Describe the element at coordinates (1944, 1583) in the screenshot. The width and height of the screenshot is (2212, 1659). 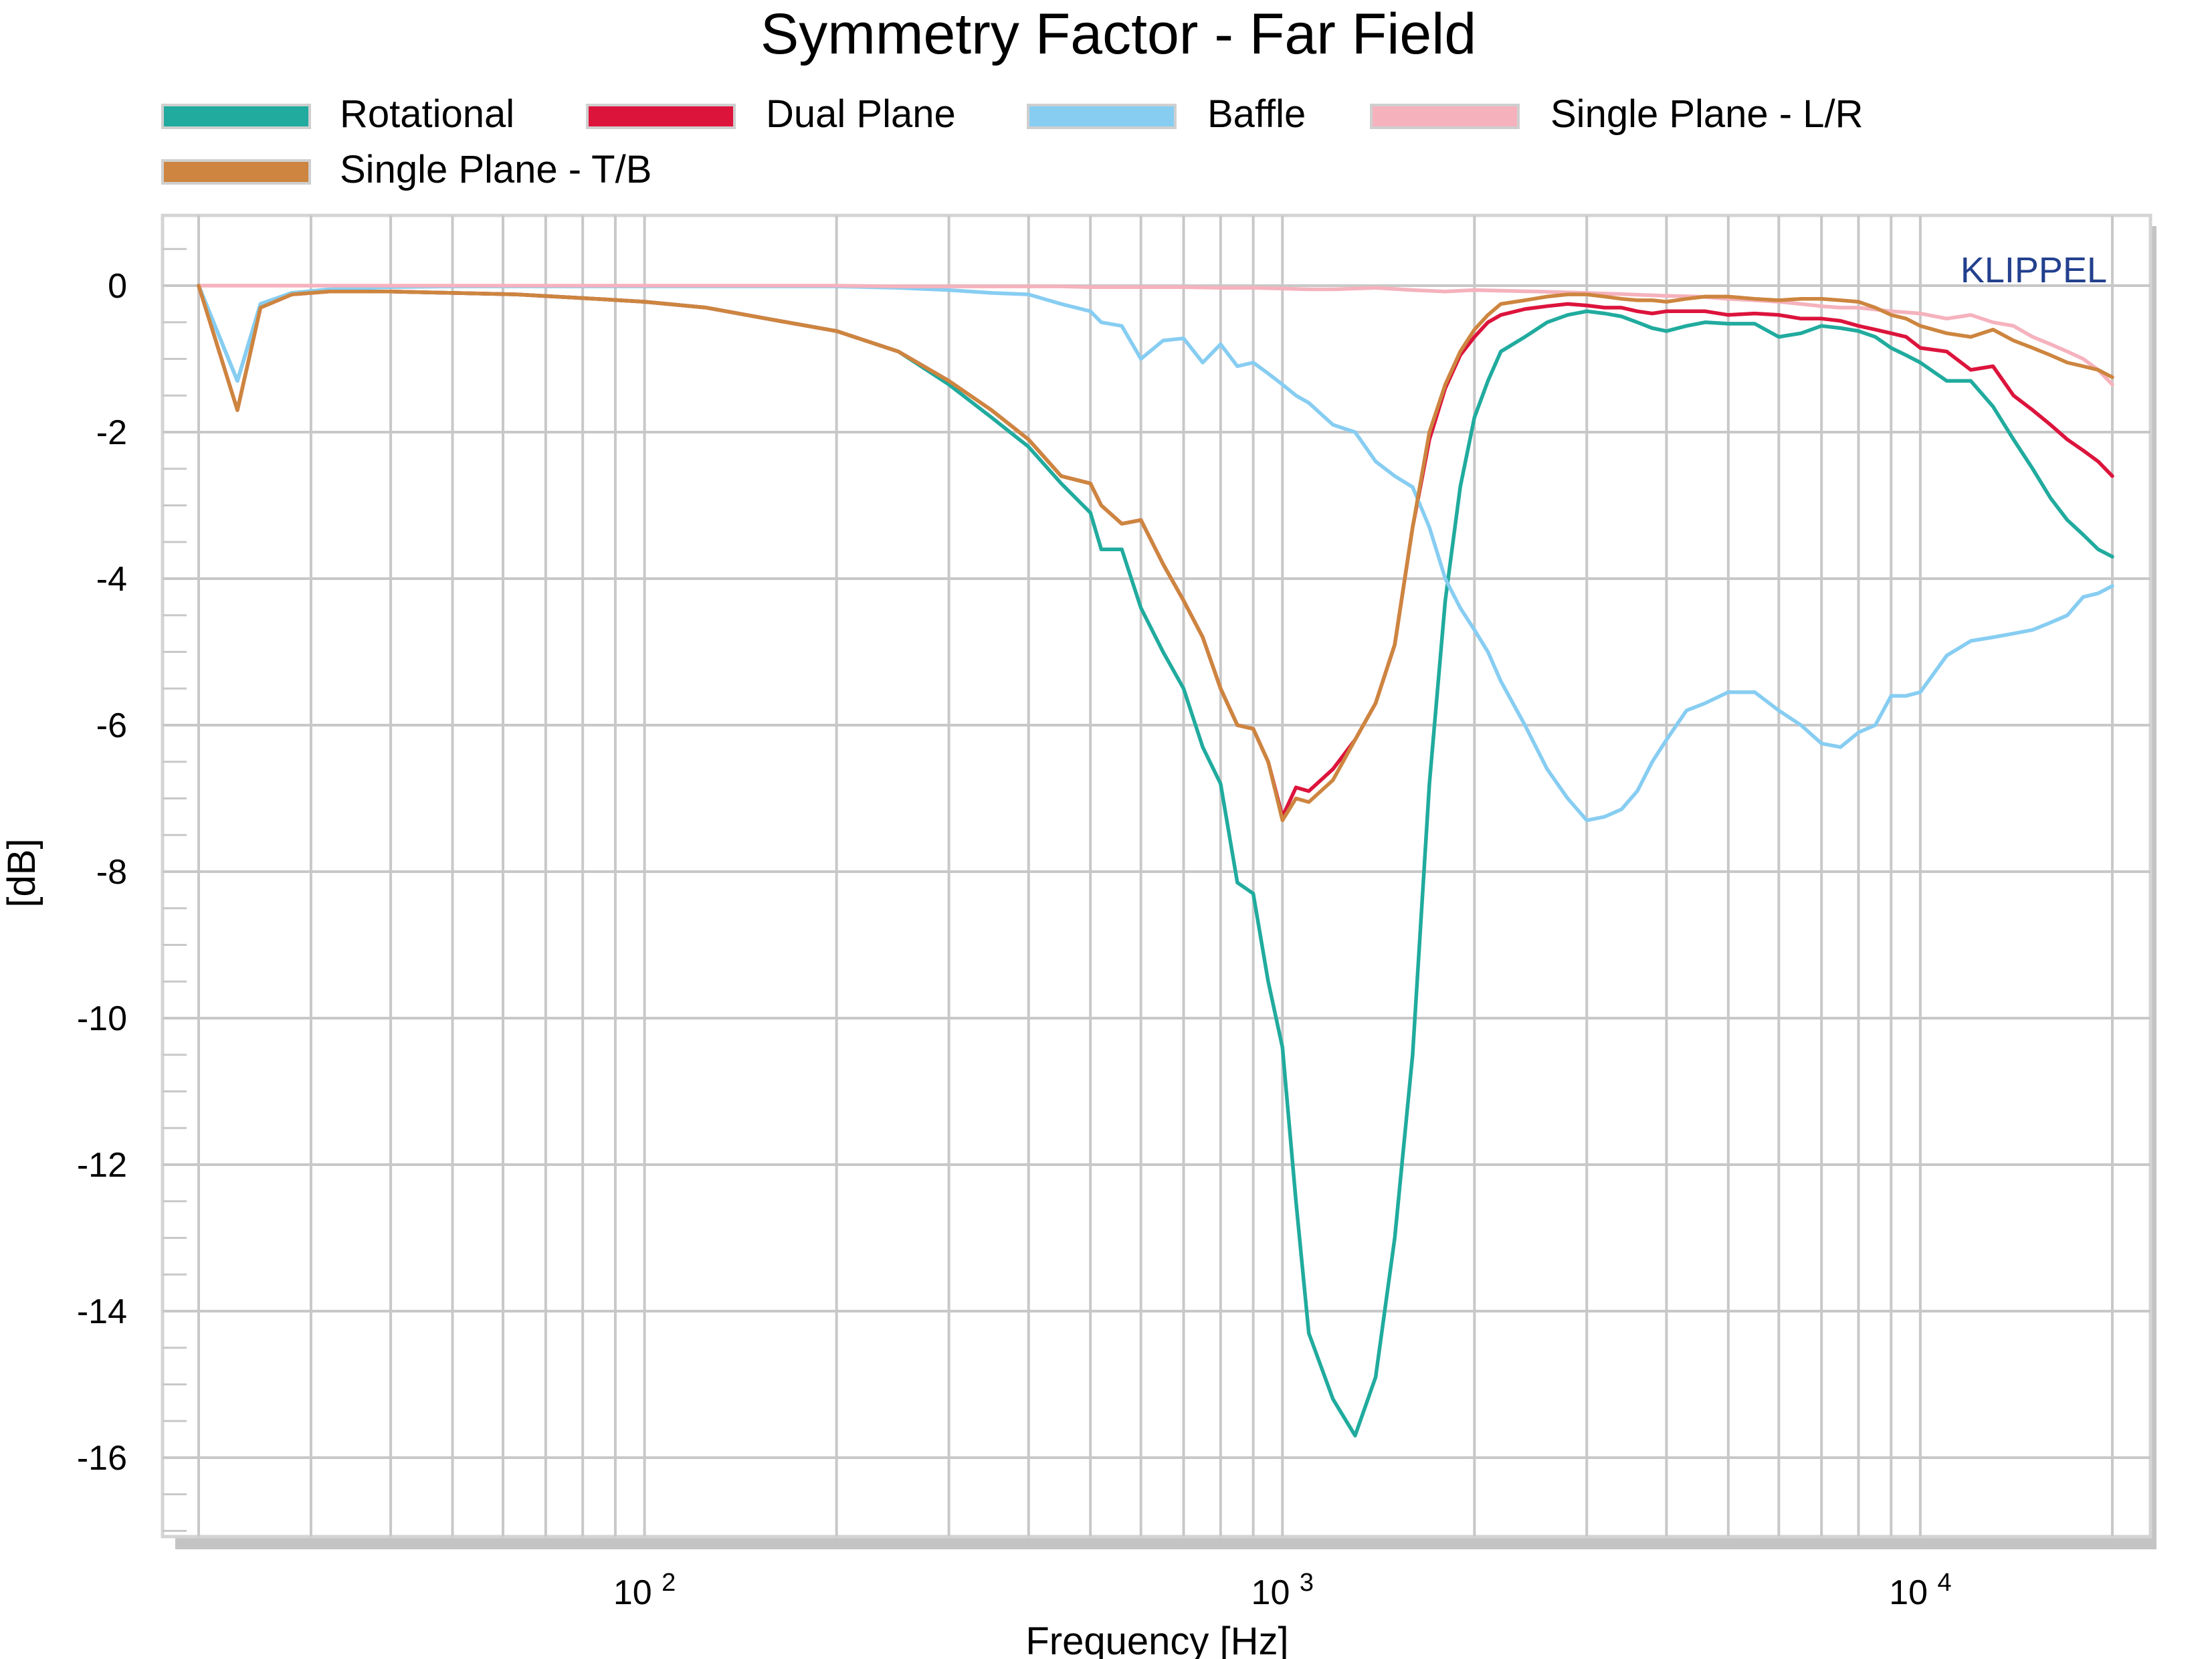
I see `x-tick-exponent: 4` at that location.